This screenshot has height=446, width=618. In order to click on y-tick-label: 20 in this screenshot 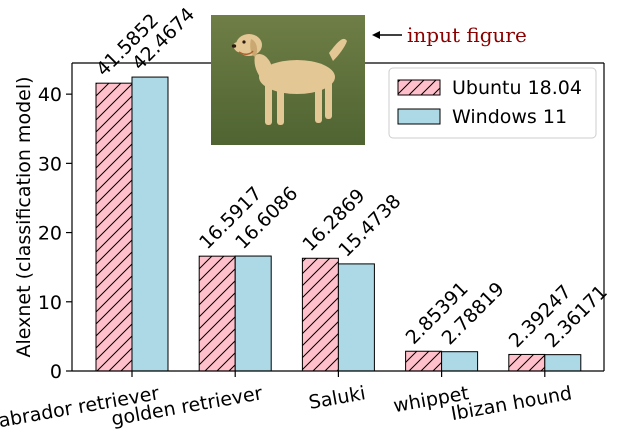, I will do `click(50, 234)`.